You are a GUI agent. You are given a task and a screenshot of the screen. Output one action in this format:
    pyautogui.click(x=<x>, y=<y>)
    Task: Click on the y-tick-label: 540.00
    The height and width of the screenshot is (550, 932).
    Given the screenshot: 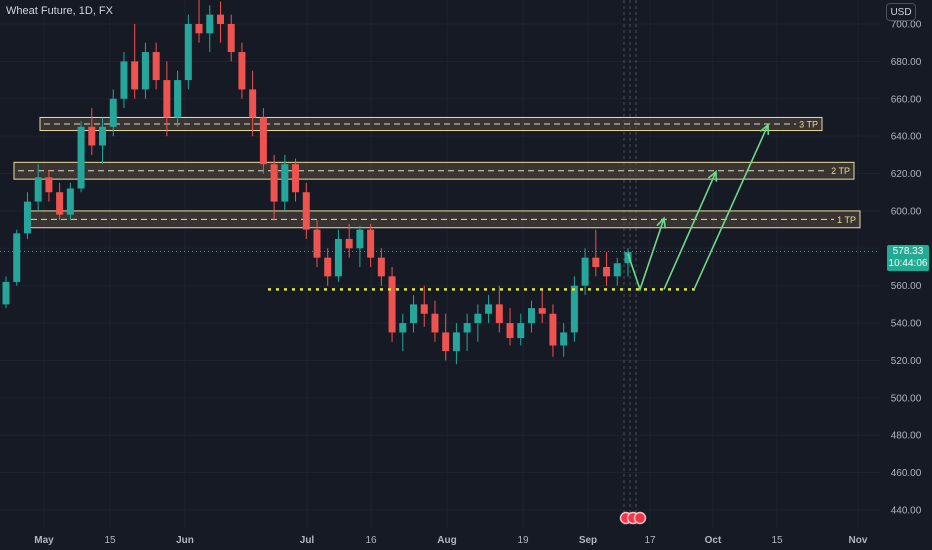 What is the action you would take?
    pyautogui.click(x=906, y=324)
    